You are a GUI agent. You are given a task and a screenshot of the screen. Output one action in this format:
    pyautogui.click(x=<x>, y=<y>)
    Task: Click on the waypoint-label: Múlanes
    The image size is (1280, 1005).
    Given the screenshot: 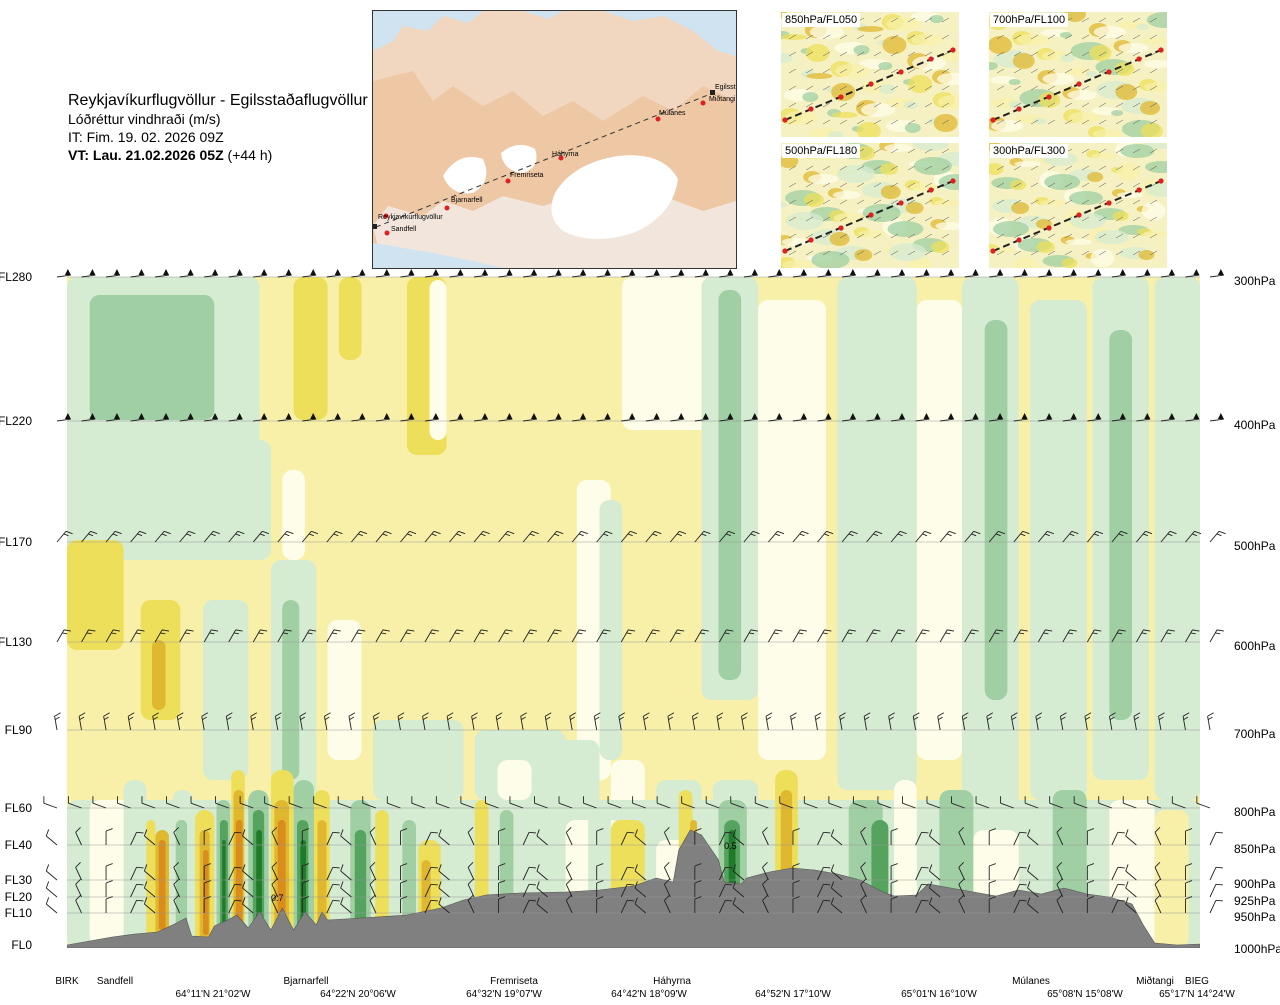 What is the action you would take?
    pyautogui.click(x=1031, y=981)
    